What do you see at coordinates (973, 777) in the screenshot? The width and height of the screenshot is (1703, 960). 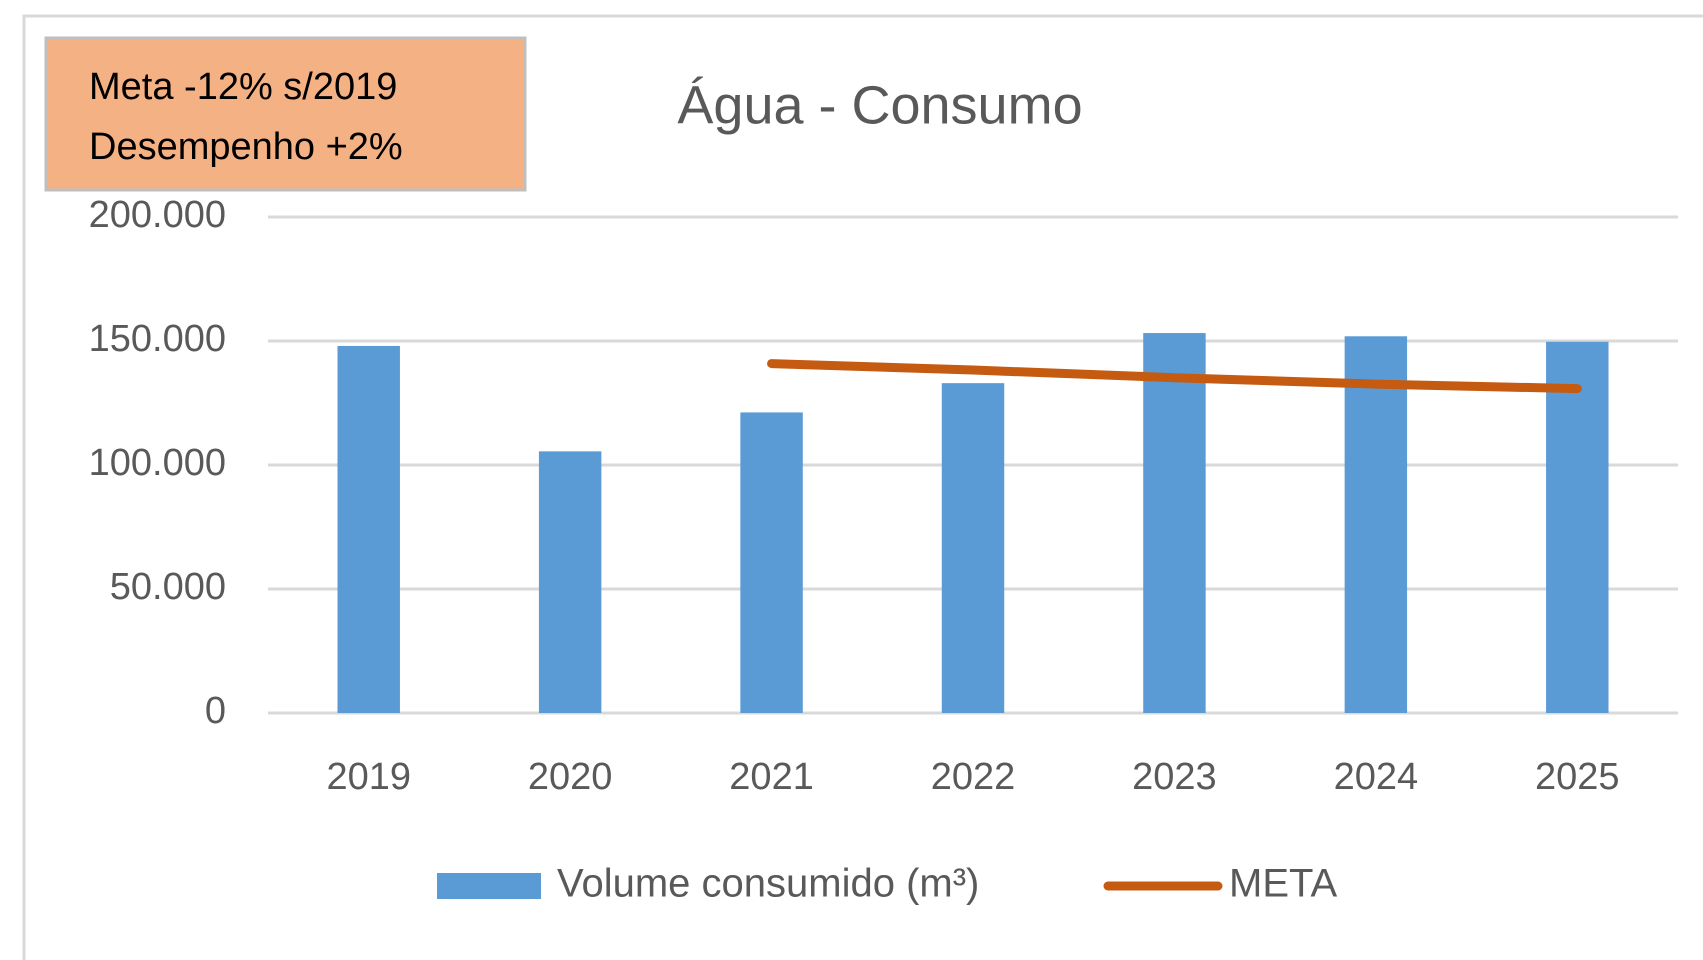 I see `x-tick-label: 2022` at bounding box center [973, 777].